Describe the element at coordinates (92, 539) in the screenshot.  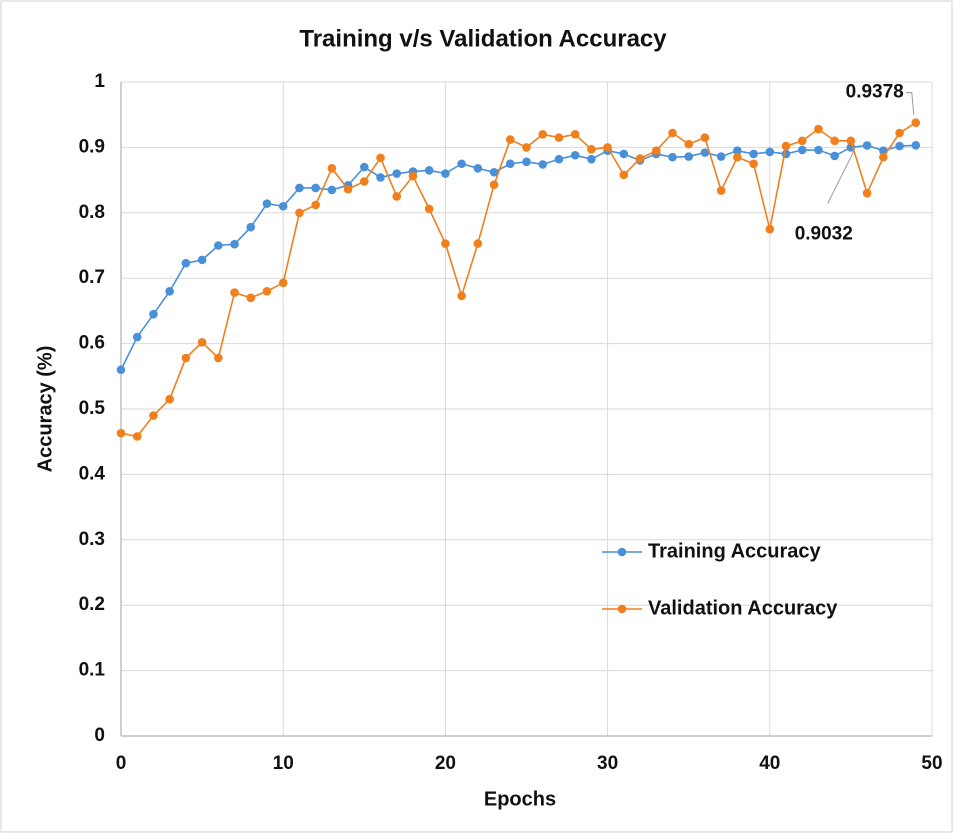
I see `y-tick-label: 0.3` at that location.